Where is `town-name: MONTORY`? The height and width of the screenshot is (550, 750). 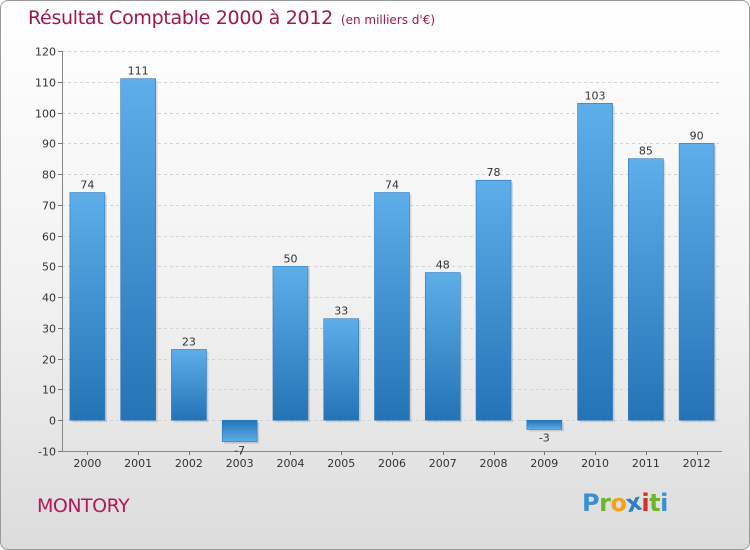 town-name: MONTORY is located at coordinates (83, 506).